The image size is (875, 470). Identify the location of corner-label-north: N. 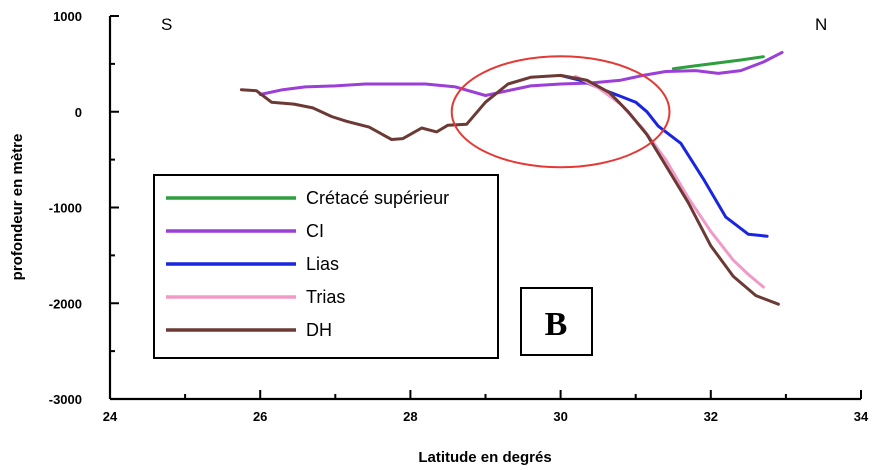
(821, 24).